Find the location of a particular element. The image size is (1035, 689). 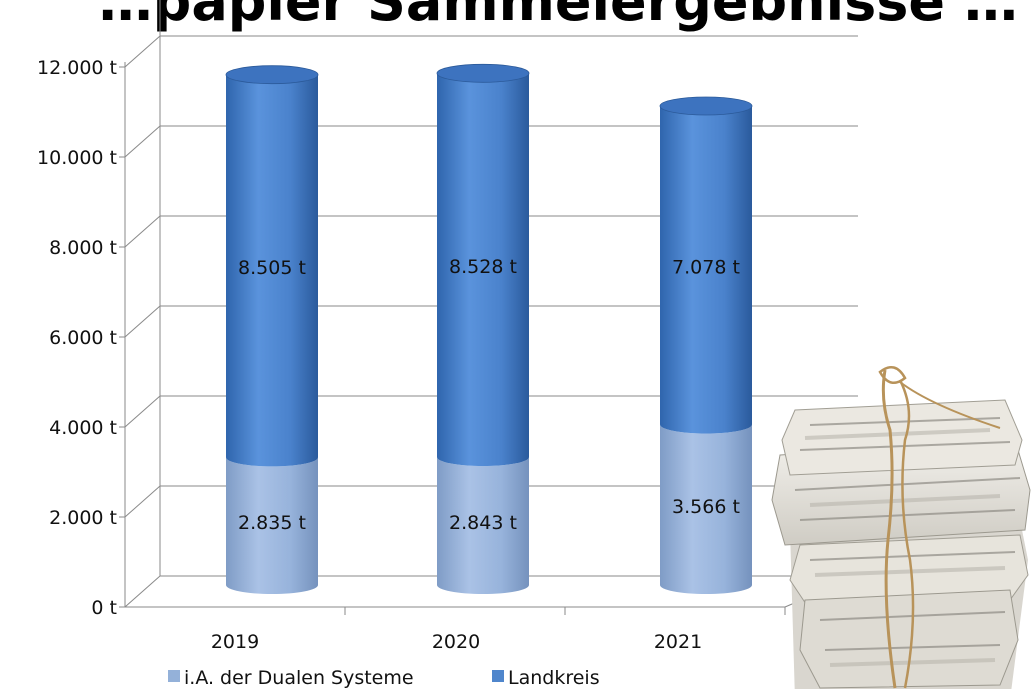

bar-top-cap-2019 is located at coordinates (272, 75).